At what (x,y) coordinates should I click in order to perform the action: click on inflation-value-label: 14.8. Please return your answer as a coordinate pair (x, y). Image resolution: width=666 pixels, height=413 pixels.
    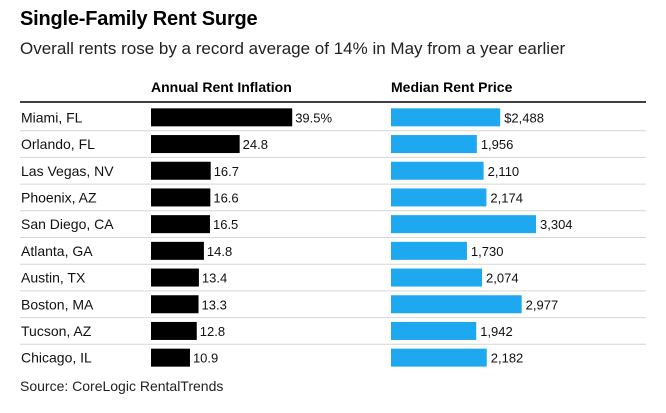
    Looking at the image, I should click on (219, 251).